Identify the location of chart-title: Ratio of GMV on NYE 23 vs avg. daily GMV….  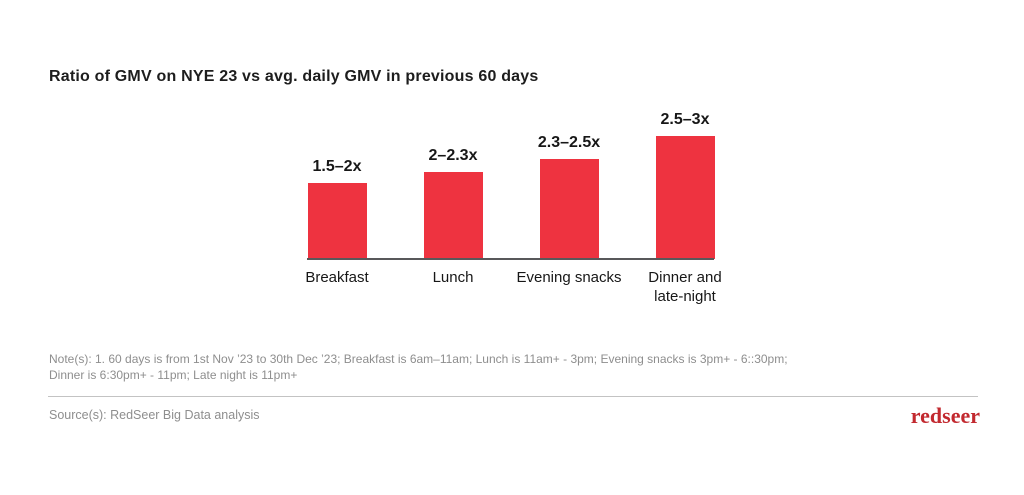
(294, 76).